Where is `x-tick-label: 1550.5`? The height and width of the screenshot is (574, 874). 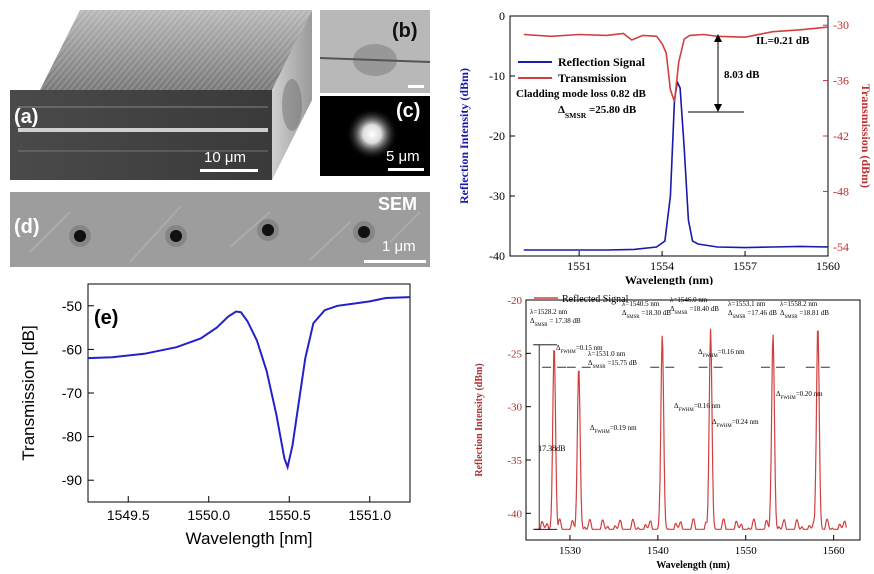 x-tick-label: 1550.5 is located at coordinates (289, 515).